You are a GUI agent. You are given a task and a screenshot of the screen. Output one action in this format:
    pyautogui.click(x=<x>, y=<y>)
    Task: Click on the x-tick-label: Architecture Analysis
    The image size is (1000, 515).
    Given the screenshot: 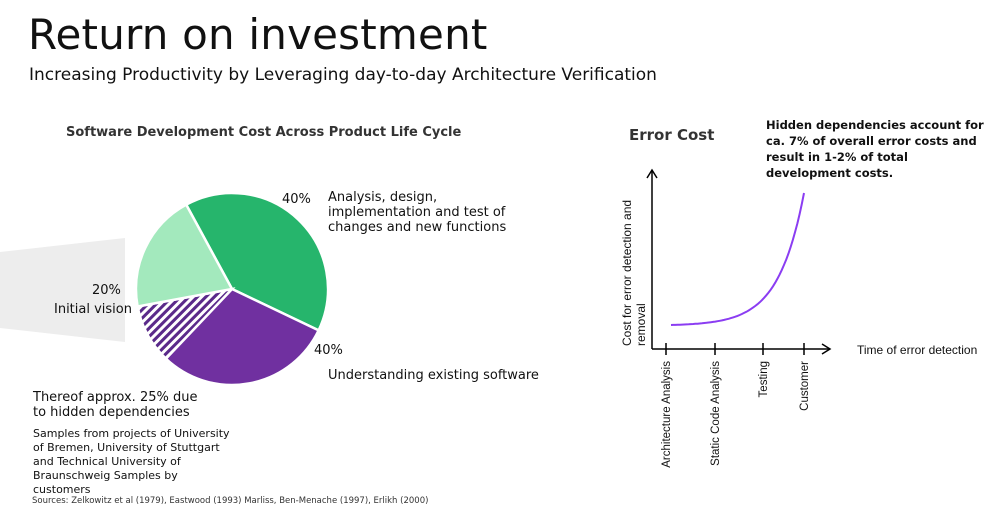 What is the action you would take?
    pyautogui.click(x=667, y=414)
    